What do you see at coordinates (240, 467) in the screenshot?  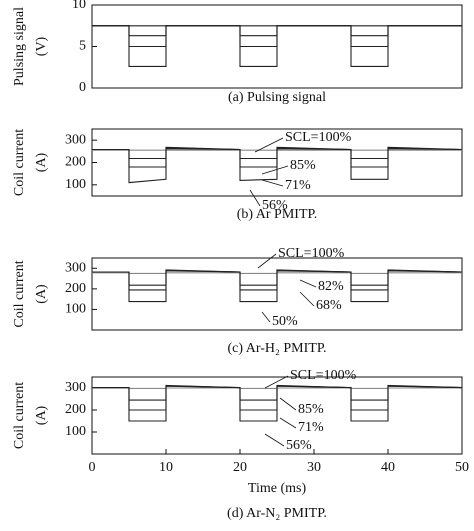 I see `x-tick-label: 20` at bounding box center [240, 467].